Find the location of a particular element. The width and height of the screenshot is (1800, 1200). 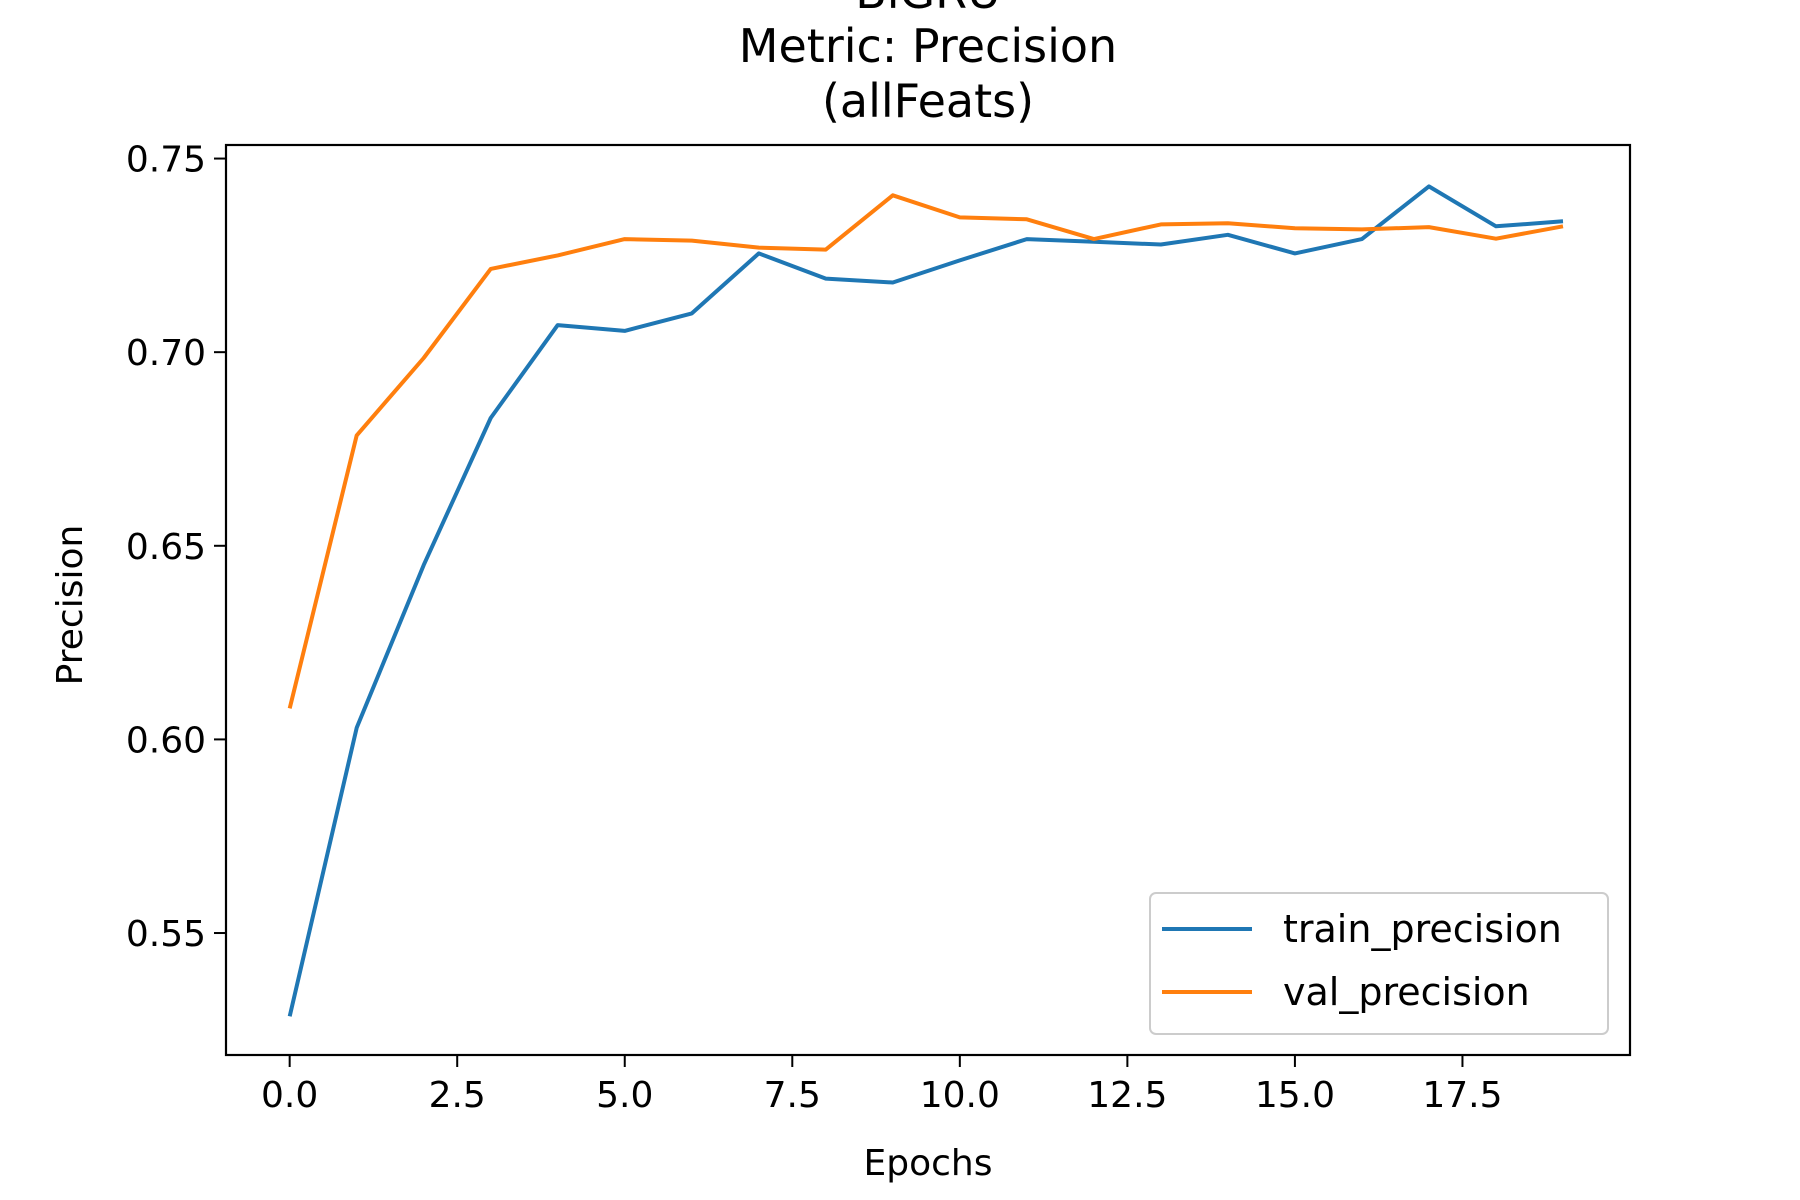

x-tick-label: 10.0 is located at coordinates (960, 1095).